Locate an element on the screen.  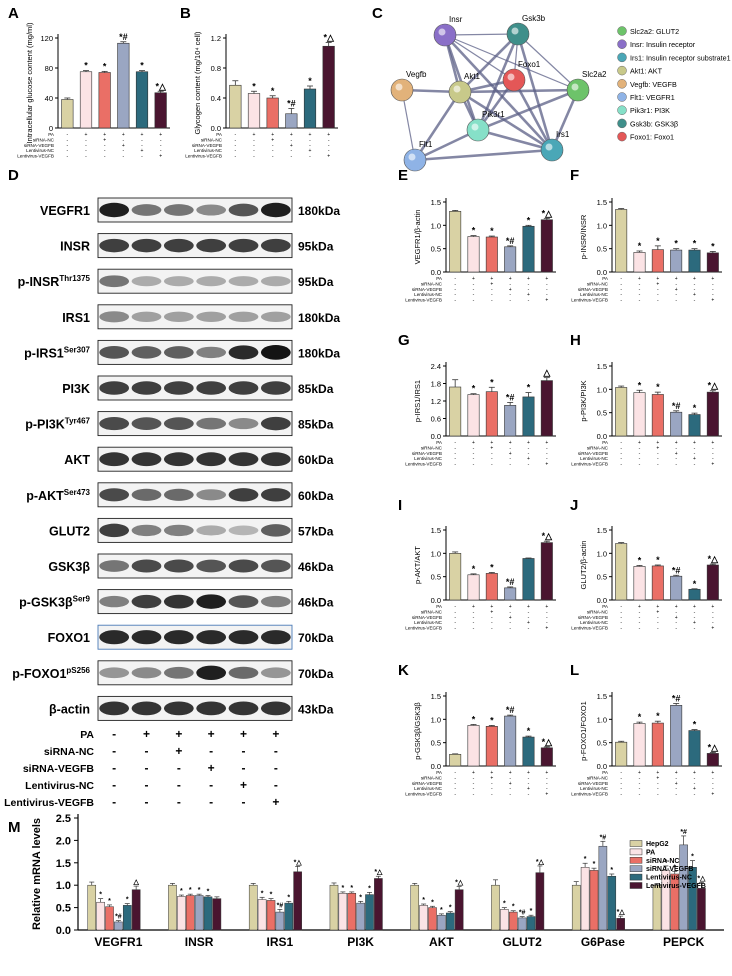
y-axis-label: p-IRS1/IRS1 is located at coordinates (417, 401).